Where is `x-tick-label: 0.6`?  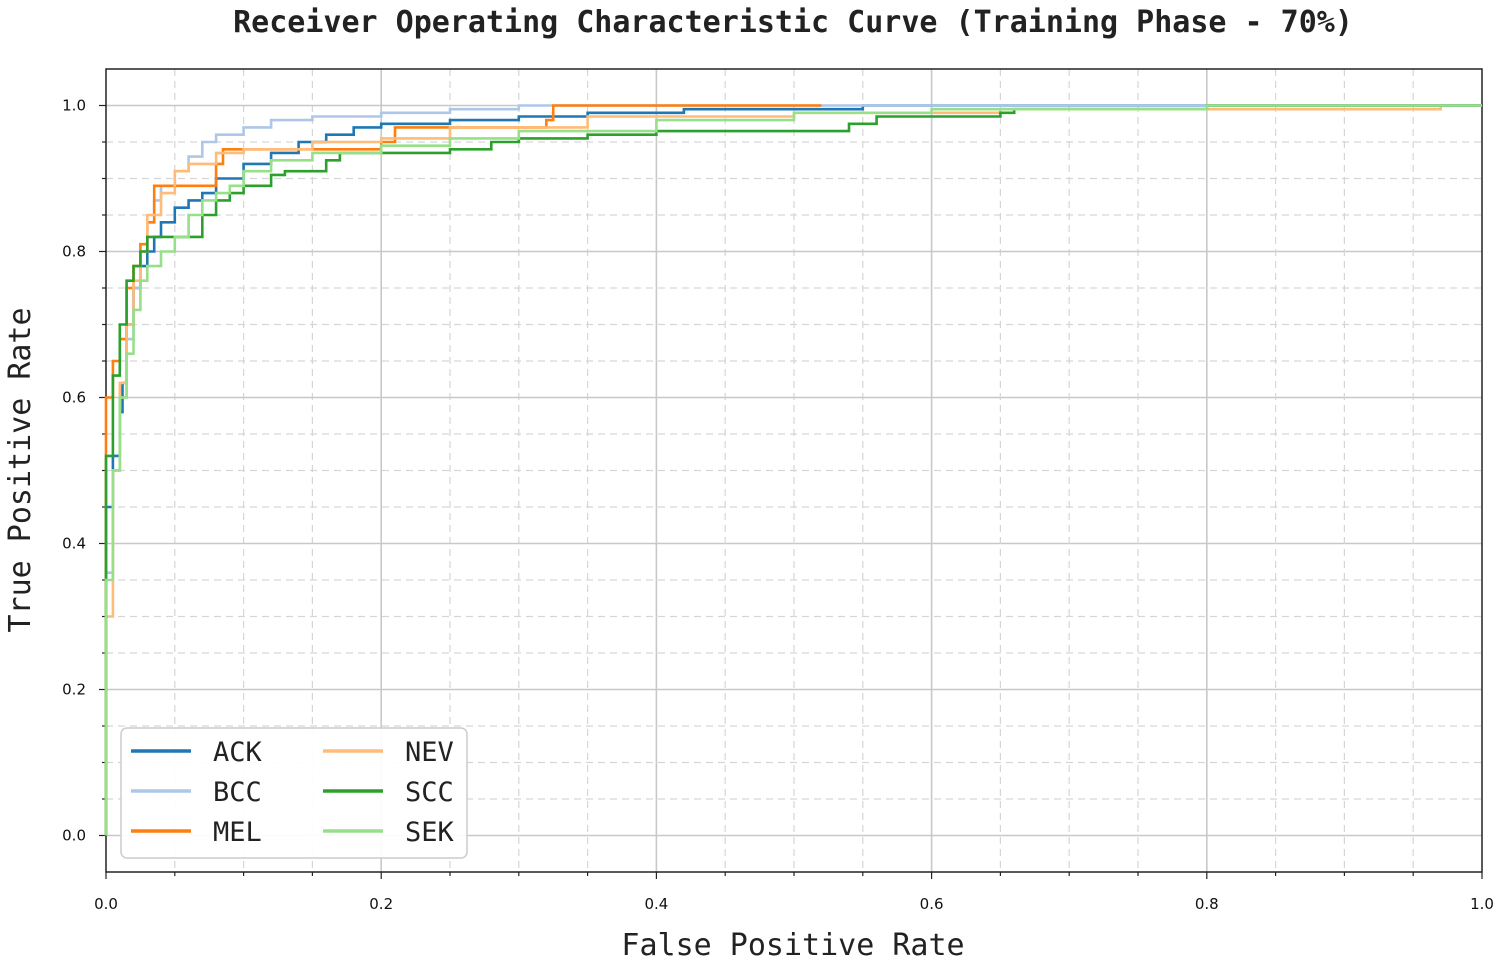
x-tick-label: 0.6 is located at coordinates (932, 904).